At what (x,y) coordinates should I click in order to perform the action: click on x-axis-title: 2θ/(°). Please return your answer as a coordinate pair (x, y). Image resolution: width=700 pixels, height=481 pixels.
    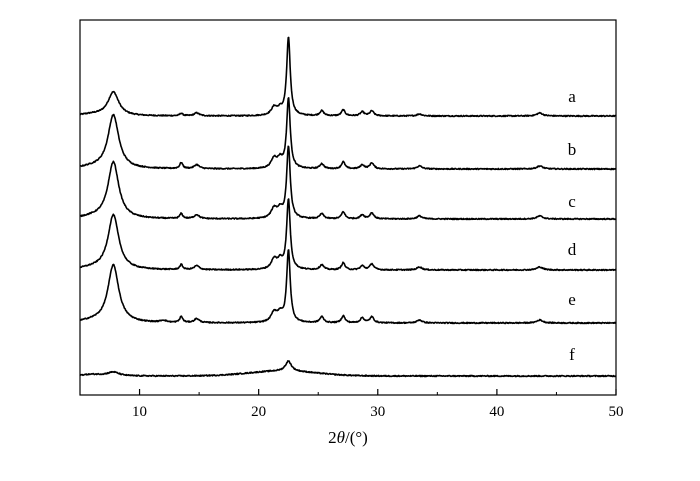
    Looking at the image, I should click on (348, 437).